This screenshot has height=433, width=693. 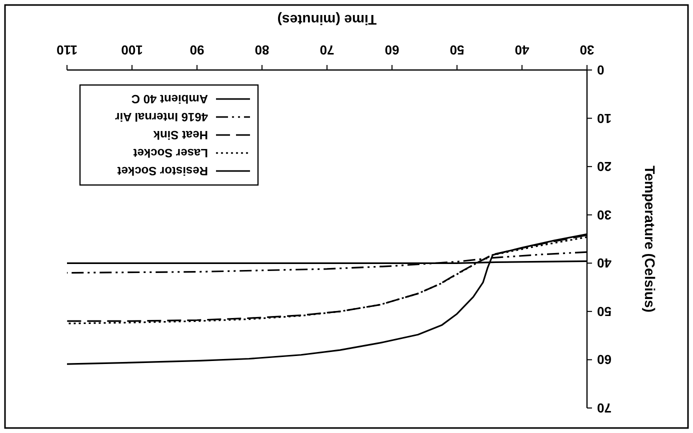 What do you see at coordinates (67, 50) in the screenshot?
I see `x-tick-label: 110` at bounding box center [67, 50].